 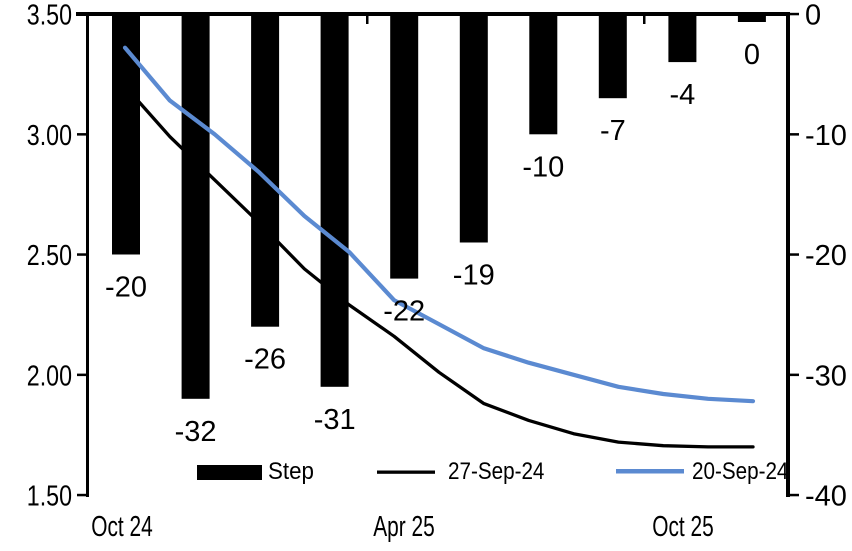 I want to click on bar-data-label: -4, so click(x=683, y=95).